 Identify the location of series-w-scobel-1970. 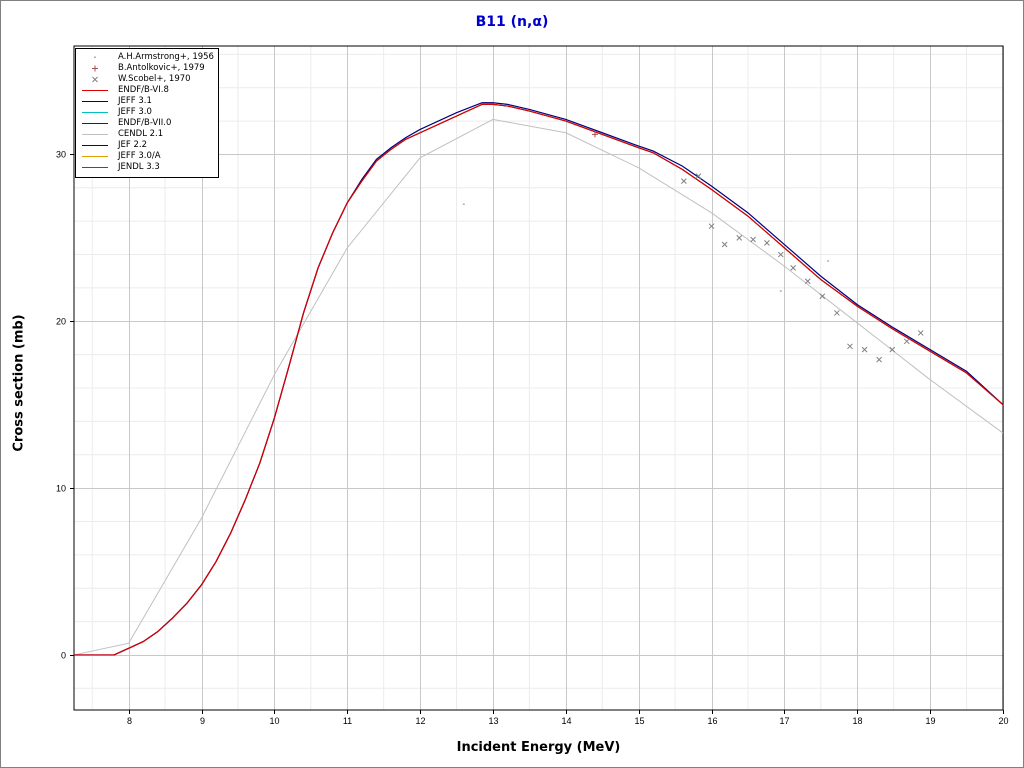
(802, 268).